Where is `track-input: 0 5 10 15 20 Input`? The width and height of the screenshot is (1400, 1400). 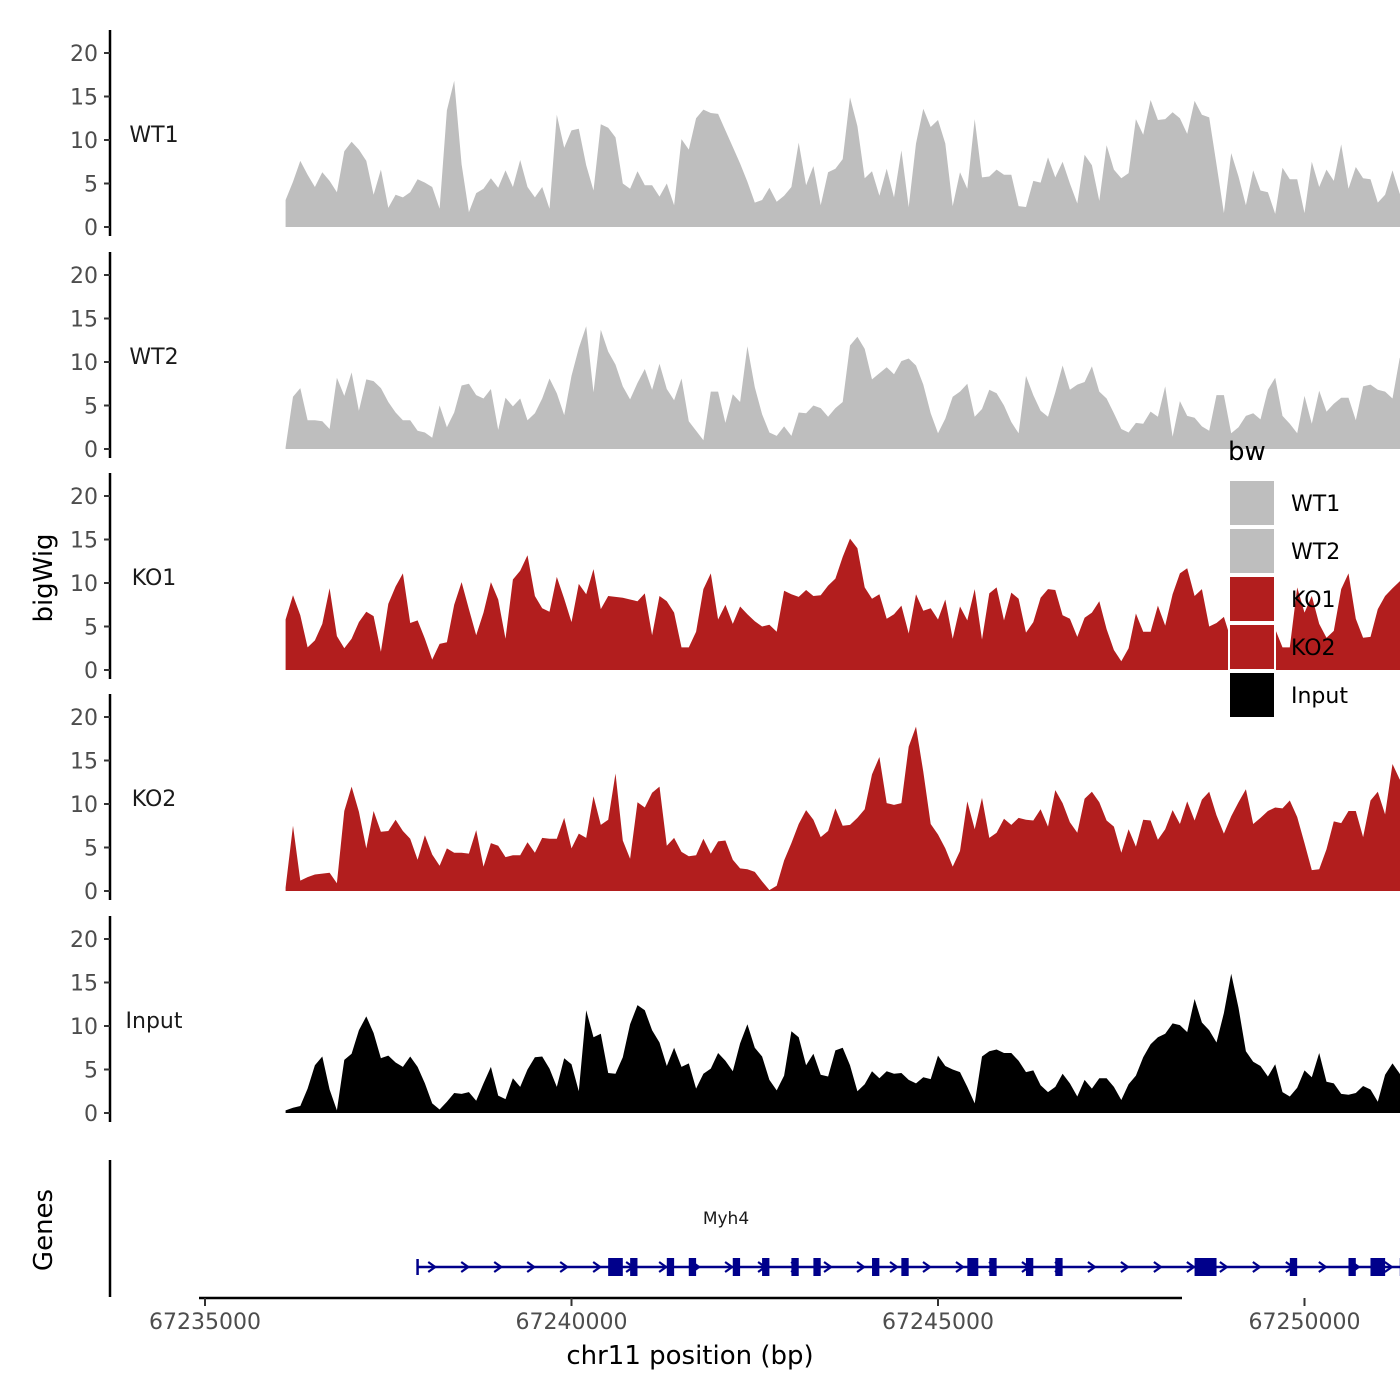 track-input: 0 5 10 15 20 Input is located at coordinates (735, 1021).